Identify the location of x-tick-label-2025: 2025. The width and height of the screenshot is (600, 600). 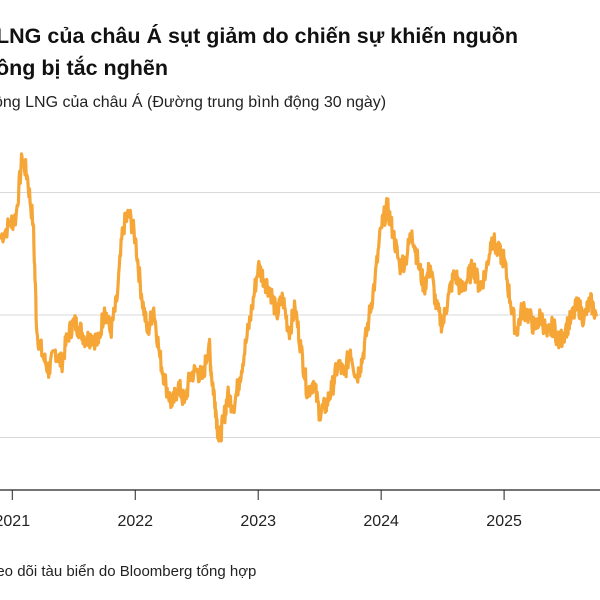
(504, 521).